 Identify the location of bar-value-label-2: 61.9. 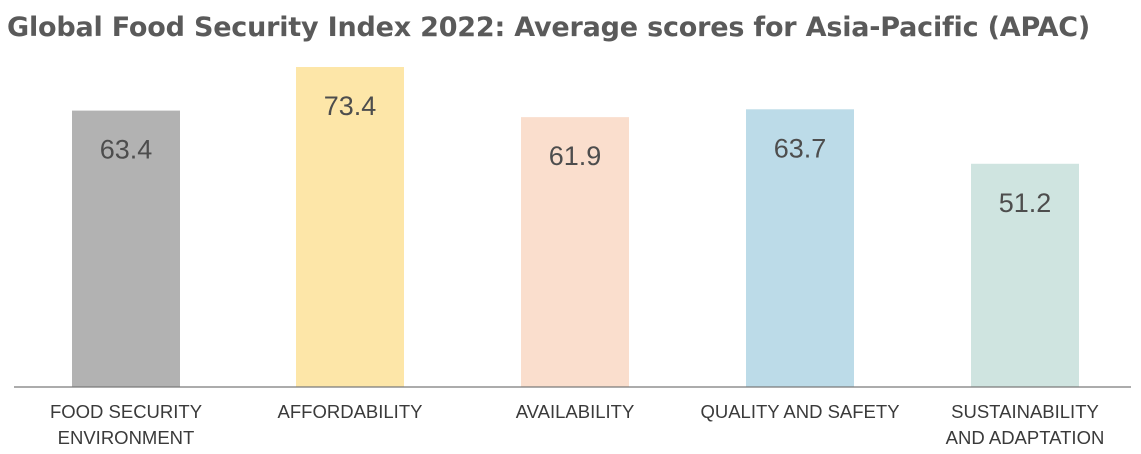
(575, 156).